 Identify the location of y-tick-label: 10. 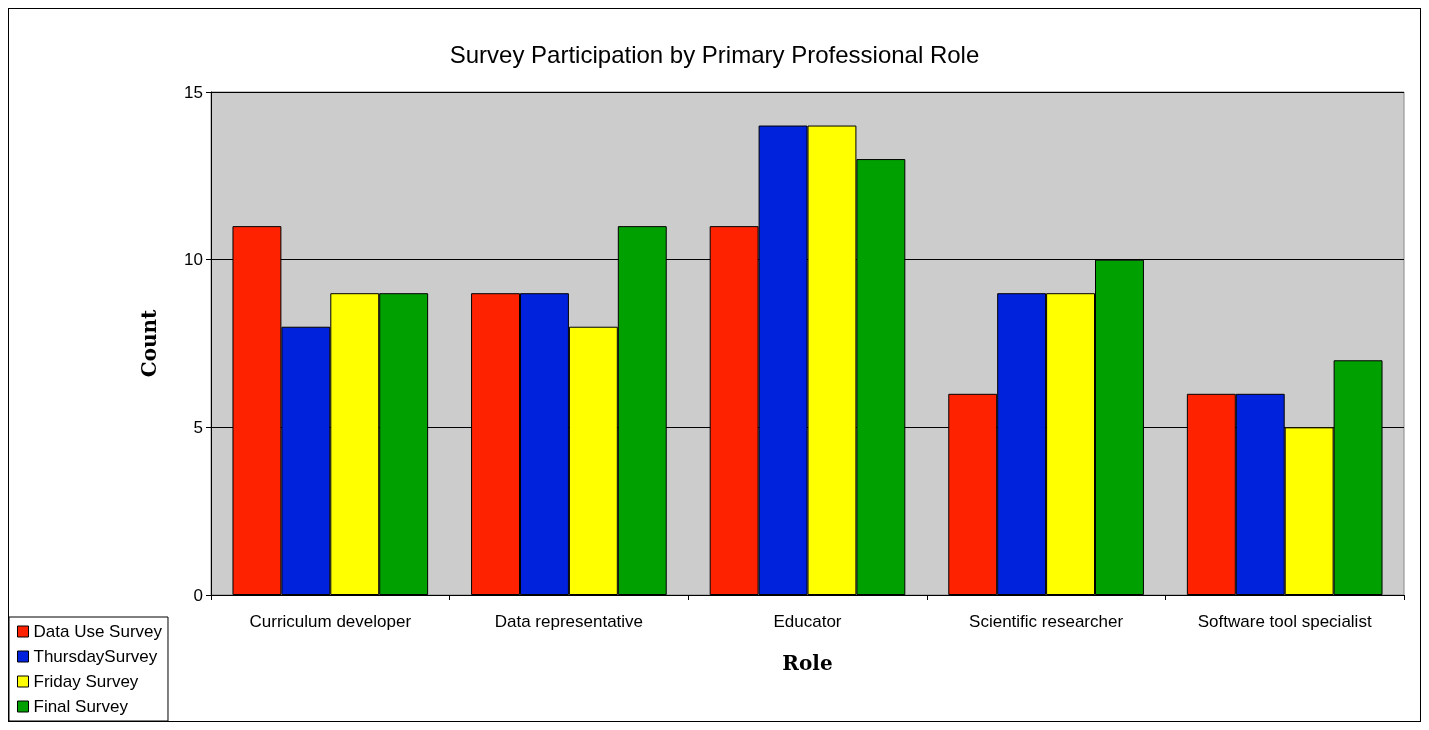
(193, 260).